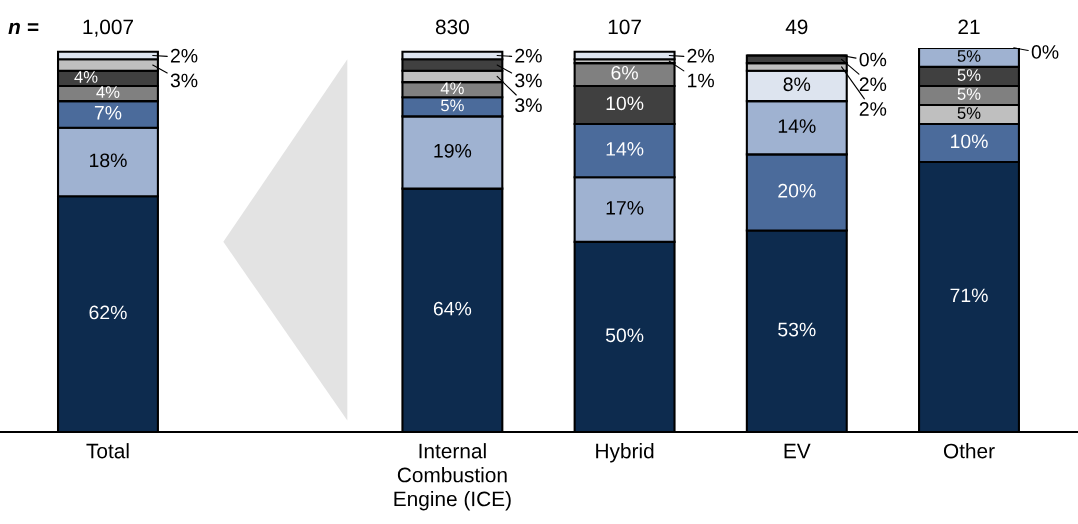 The height and width of the screenshot is (524, 1078). I want to click on x-tick-label: Hybrid, so click(625, 453).